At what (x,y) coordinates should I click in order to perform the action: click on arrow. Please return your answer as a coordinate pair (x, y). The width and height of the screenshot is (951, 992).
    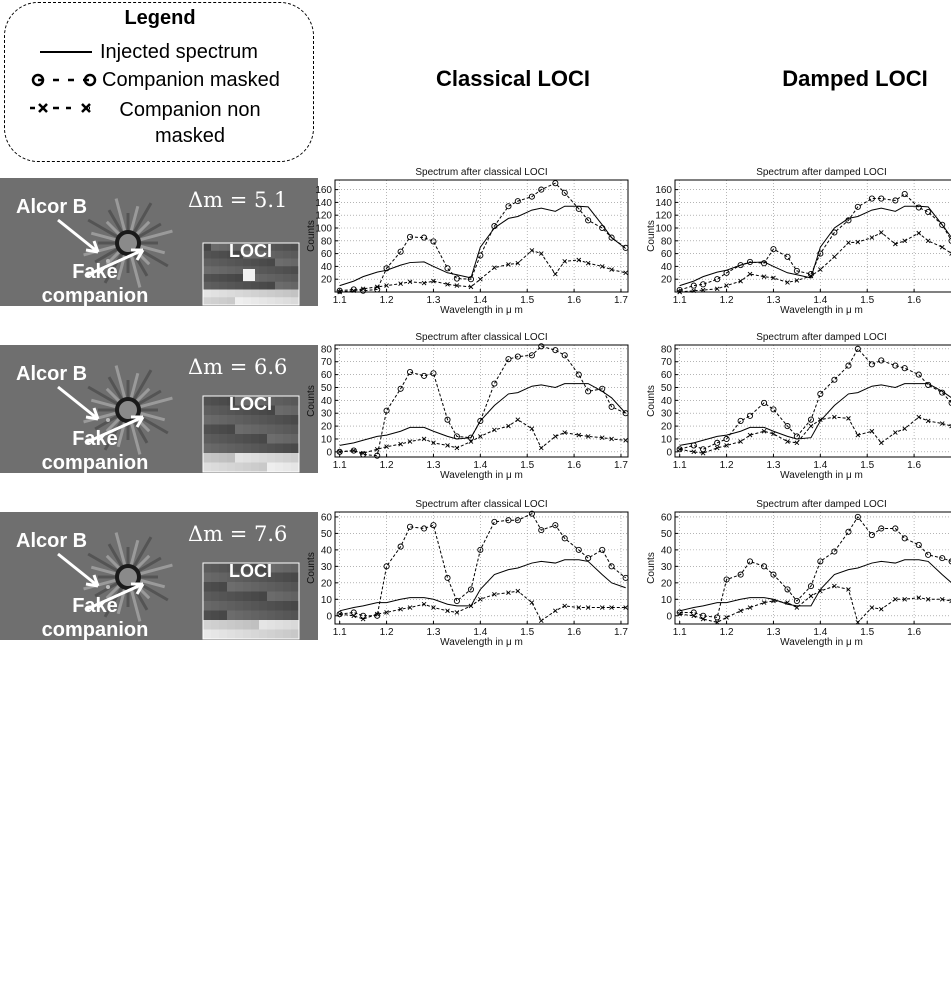
    Looking at the image, I should click on (114, 430).